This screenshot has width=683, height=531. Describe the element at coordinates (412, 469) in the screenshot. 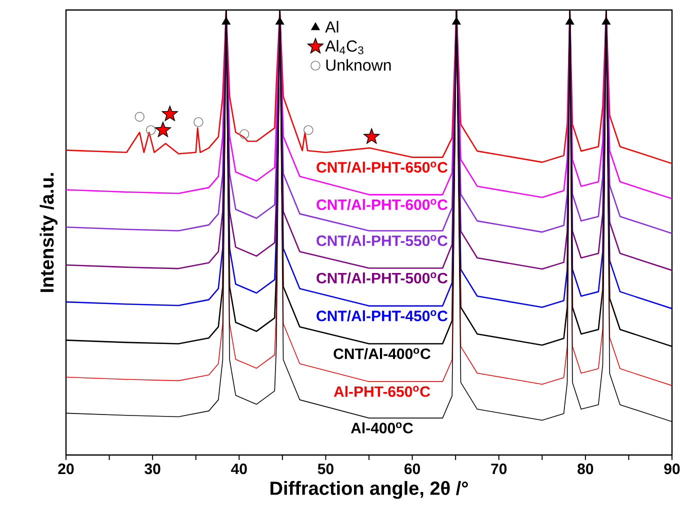

I see `x-tick-label: 60` at that location.